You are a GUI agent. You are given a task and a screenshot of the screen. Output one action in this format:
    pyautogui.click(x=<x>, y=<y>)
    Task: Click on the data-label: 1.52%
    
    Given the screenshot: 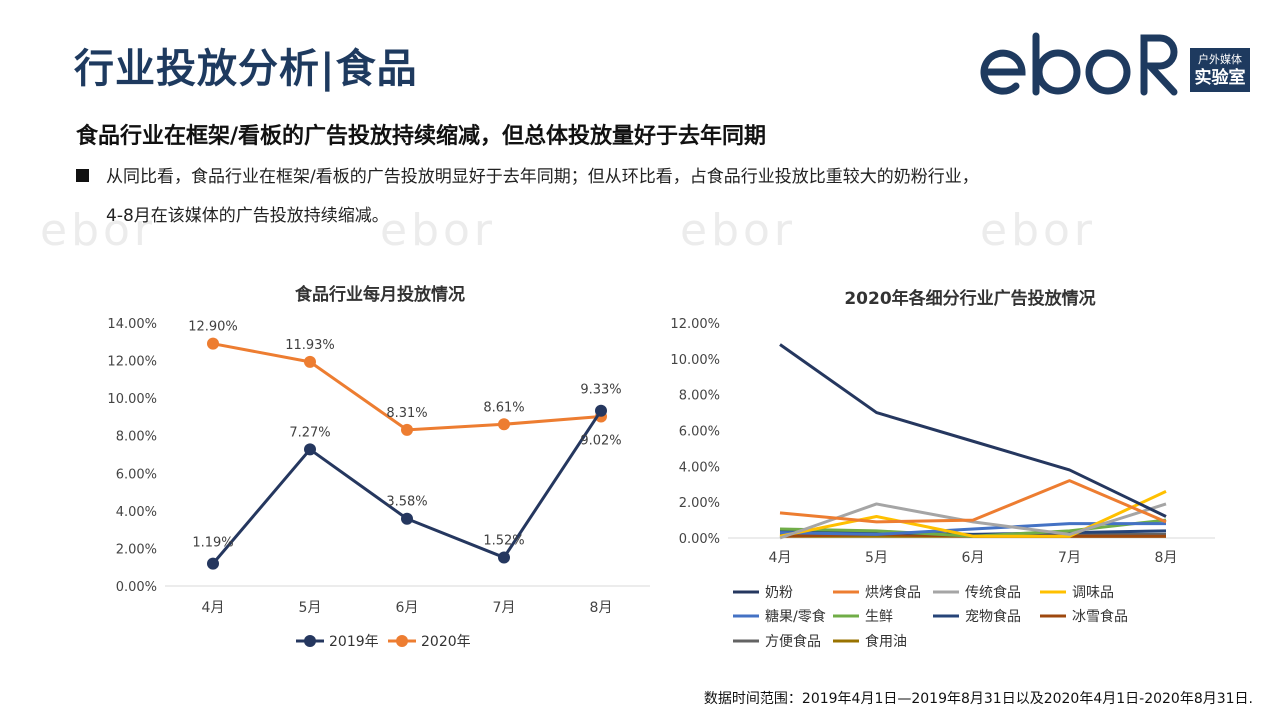 What is the action you would take?
    pyautogui.click(x=503, y=540)
    